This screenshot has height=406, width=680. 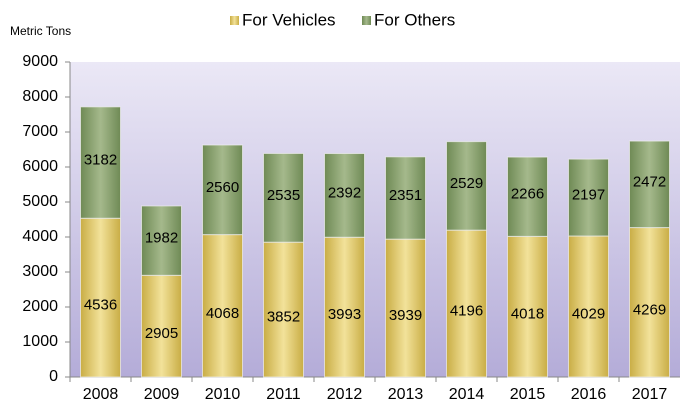 I want to click on data-label: 2535, so click(x=283, y=195).